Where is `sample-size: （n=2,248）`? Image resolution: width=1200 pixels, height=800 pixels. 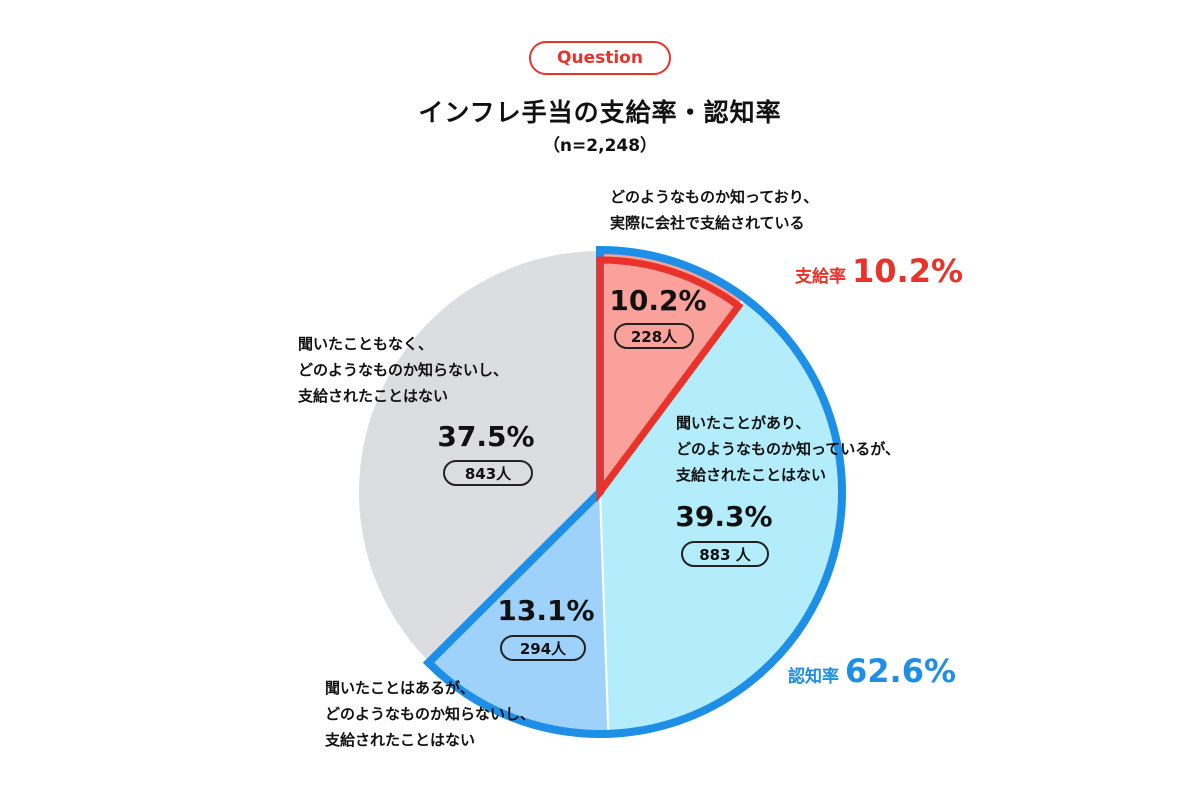
sample-size: （n=2,248） is located at coordinates (600, 146).